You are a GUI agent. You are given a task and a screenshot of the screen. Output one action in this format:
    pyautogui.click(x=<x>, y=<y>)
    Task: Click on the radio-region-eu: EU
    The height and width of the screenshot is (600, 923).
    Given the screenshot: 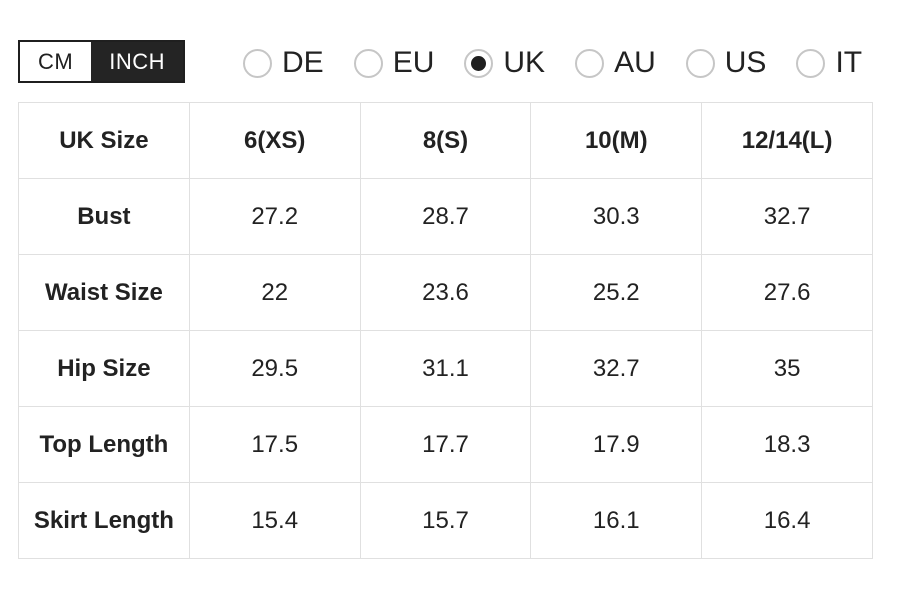 What is the action you would take?
    pyautogui.click(x=394, y=62)
    